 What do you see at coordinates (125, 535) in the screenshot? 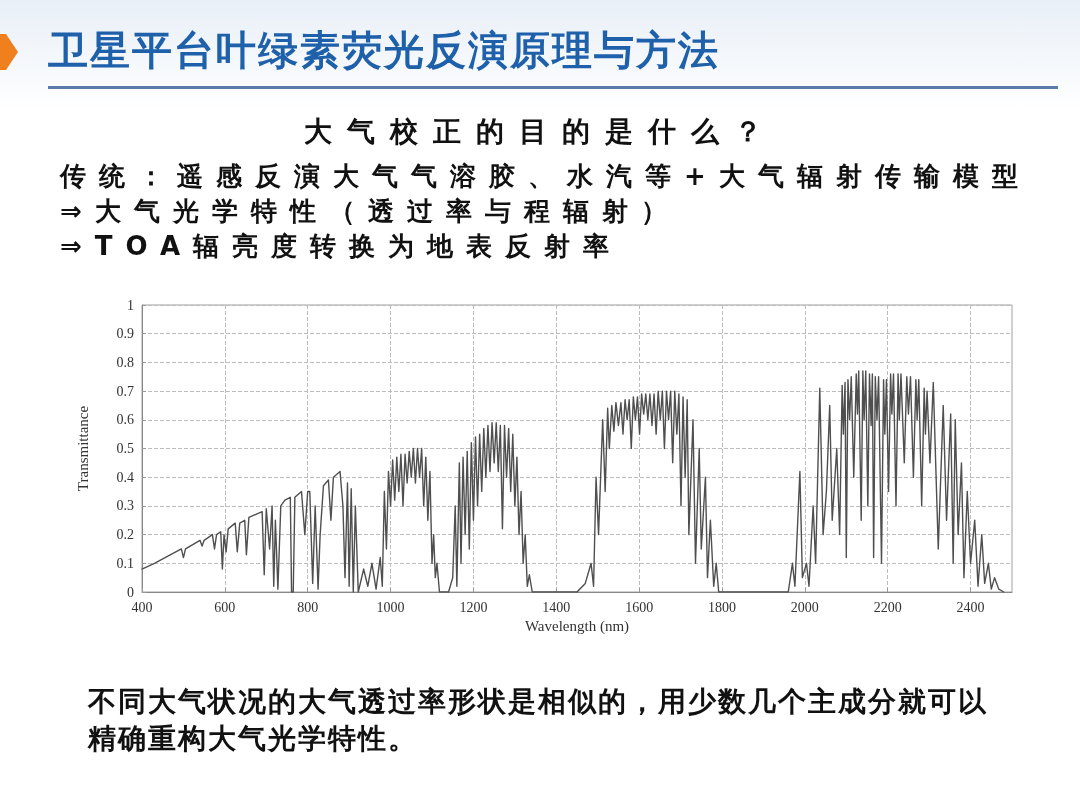
I see `y-tick-label: 0.2` at bounding box center [125, 535].